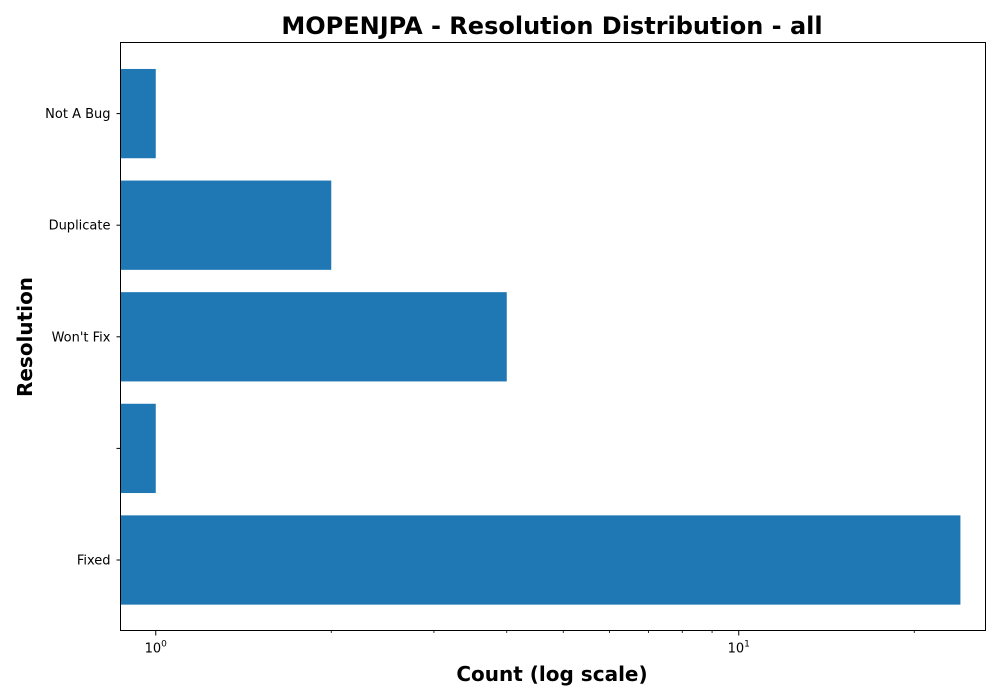 Image resolution: width=1000 pixels, height=700 pixels. I want to click on x-tick-exponent: 1, so click(747, 645).